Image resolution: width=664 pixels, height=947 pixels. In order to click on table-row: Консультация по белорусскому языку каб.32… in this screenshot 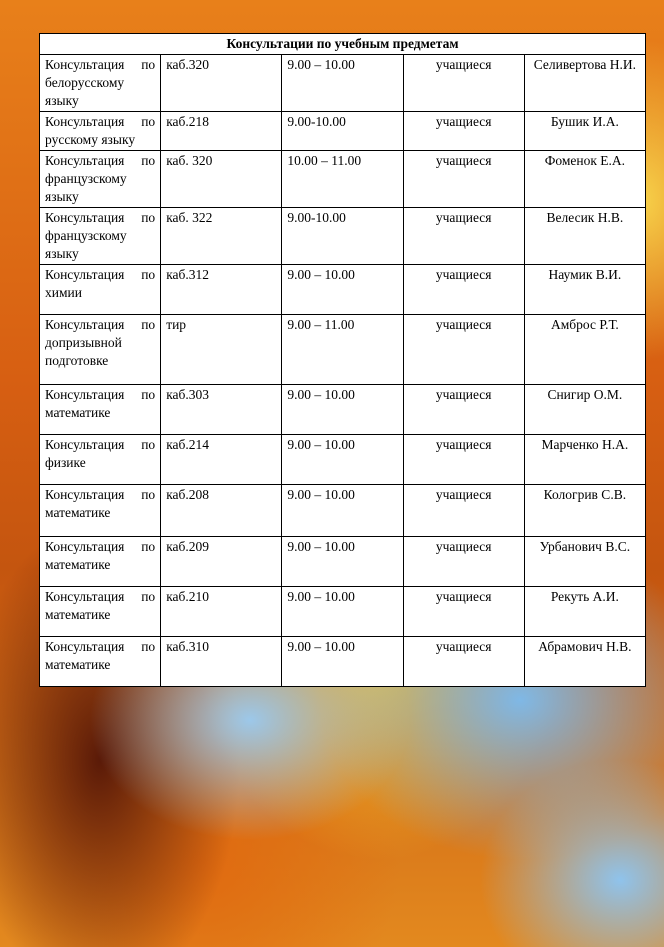, I will do `click(342, 83)`.